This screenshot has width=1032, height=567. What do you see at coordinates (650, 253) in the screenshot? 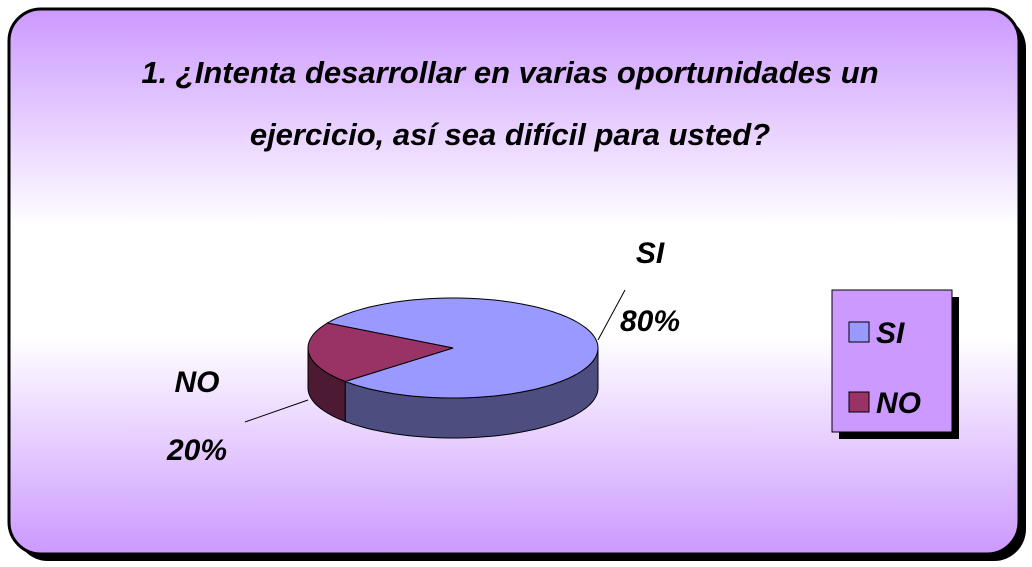
I see `data-label-name: SI` at bounding box center [650, 253].